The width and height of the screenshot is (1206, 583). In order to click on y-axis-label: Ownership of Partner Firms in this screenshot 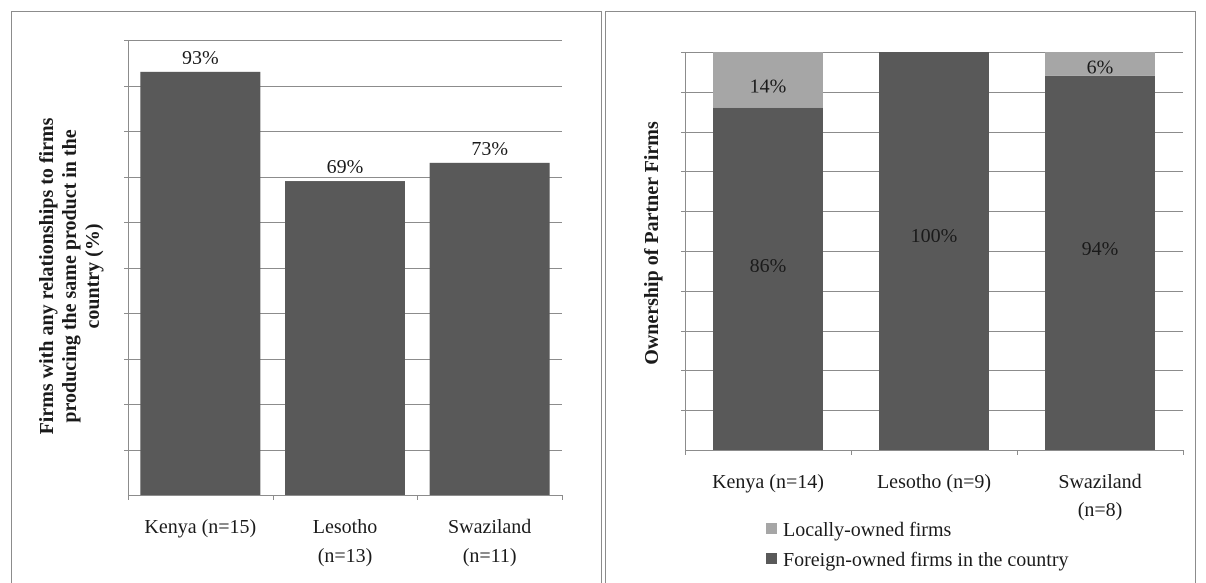, I will do `click(652, 243)`.